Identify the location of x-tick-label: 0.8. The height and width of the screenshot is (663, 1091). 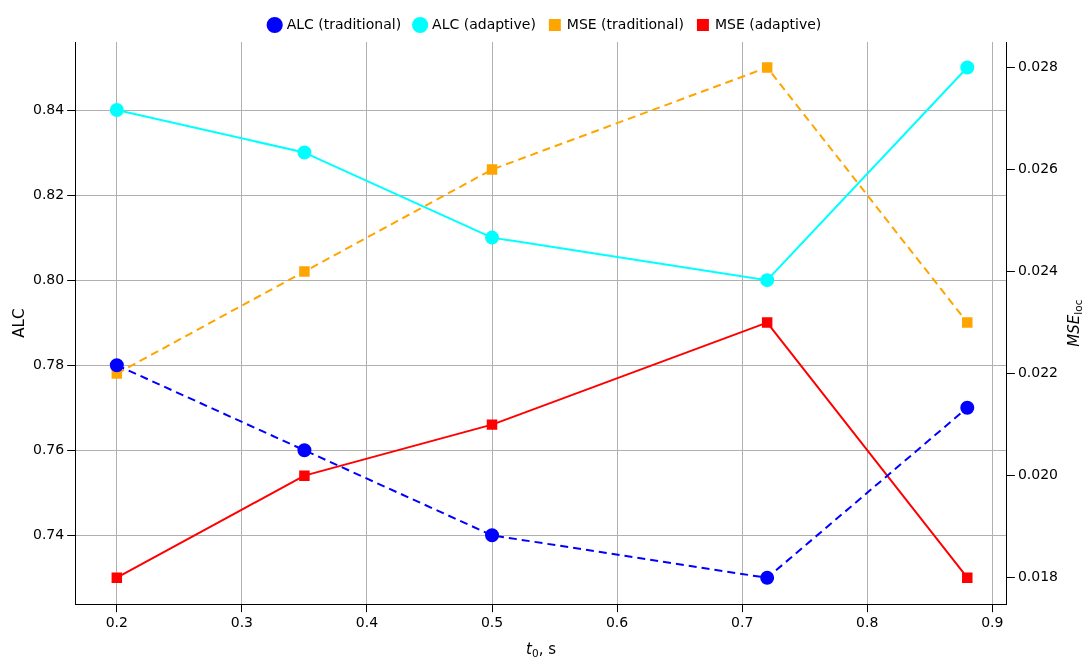
(867, 622).